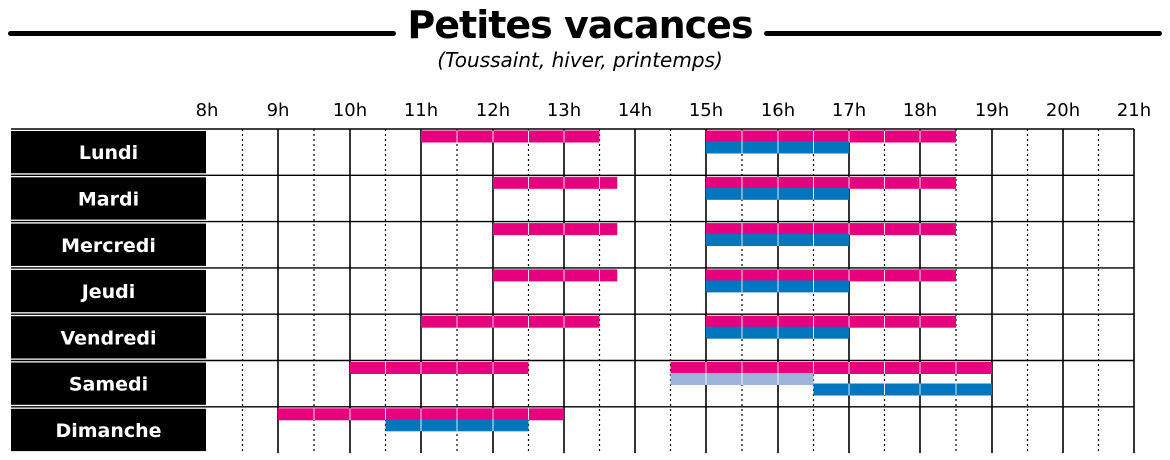 This screenshot has height=460, width=1170. Describe the element at coordinates (564, 110) in the screenshot. I see `hour-tick-label: 13h` at that location.